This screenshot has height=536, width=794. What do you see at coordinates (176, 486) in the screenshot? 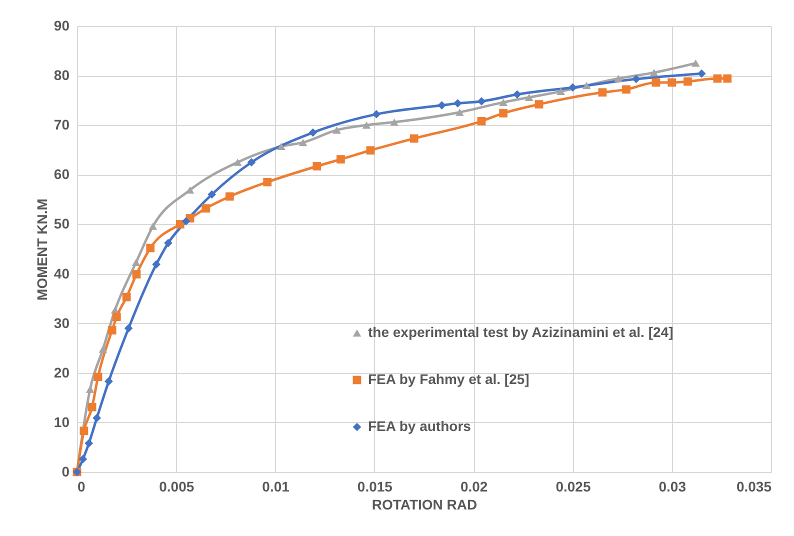
I see `x-tick-label: 0.005` at bounding box center [176, 486].